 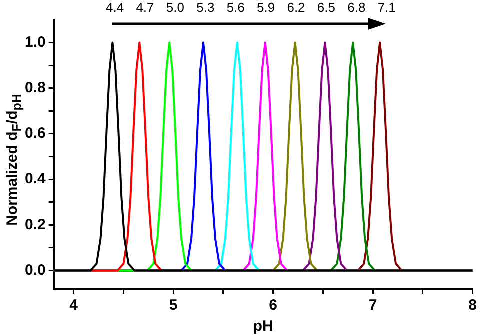 I want to click on y-tick-label: 0.6, so click(x=35, y=133).